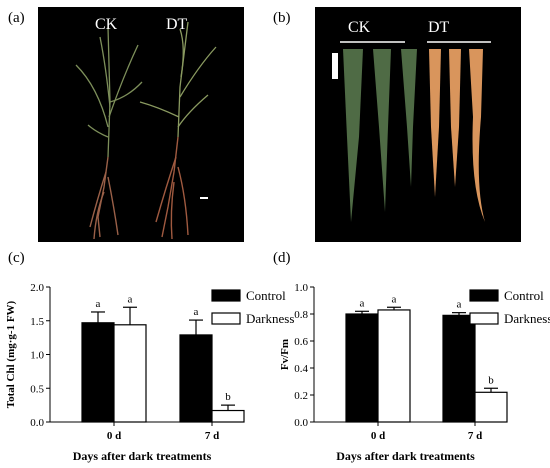 The width and height of the screenshot is (550, 468). Describe the element at coordinates (204, 198) in the screenshot. I see `scale-bar` at that location.